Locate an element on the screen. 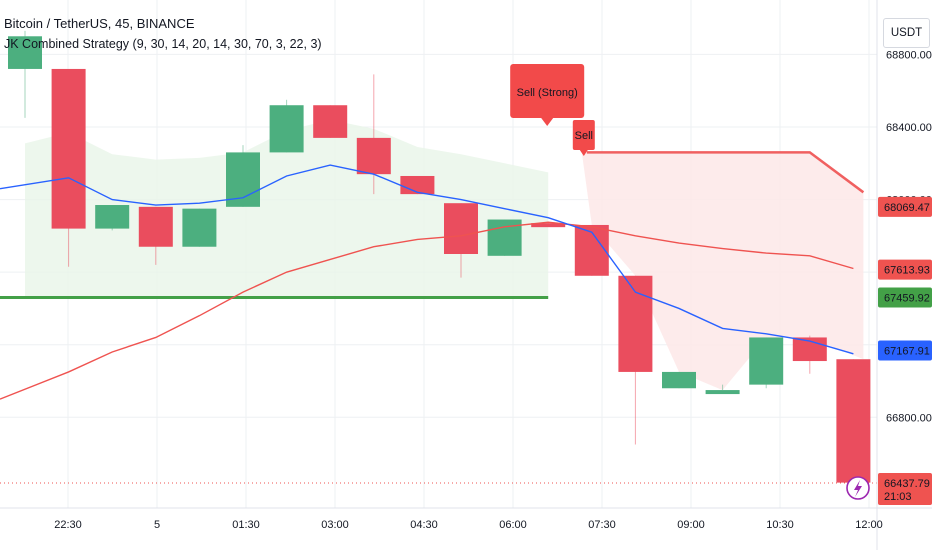  signal-label: Sell is located at coordinates (583, 138).